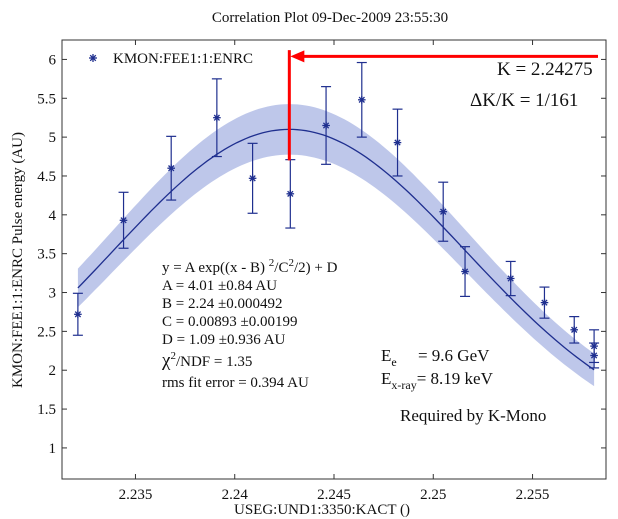 This screenshot has height=519, width=618. Describe the element at coordinates (435, 357) in the screenshot. I see `electron-energy: Ee = 9.6 GeV` at that location.